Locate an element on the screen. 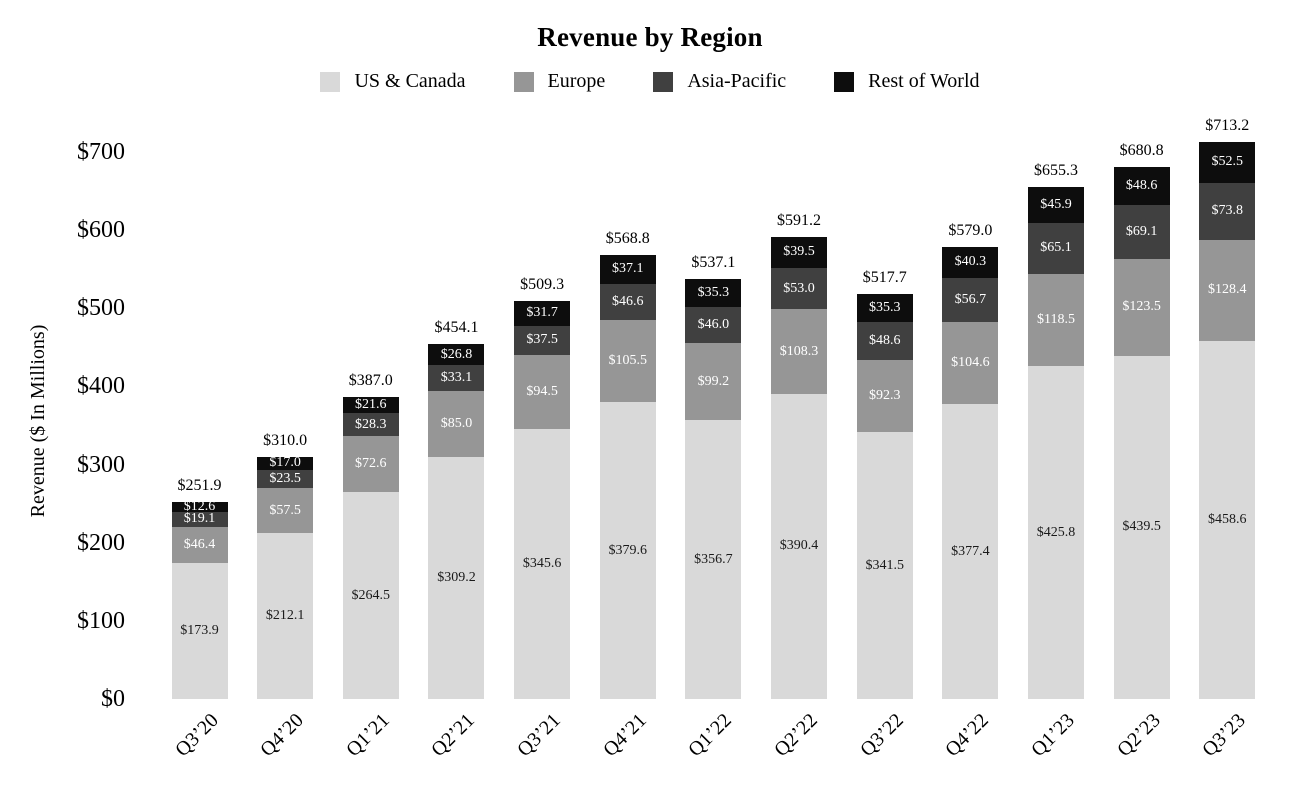 The height and width of the screenshot is (800, 1300). bar-segment: $341.5 is located at coordinates (884, 565).